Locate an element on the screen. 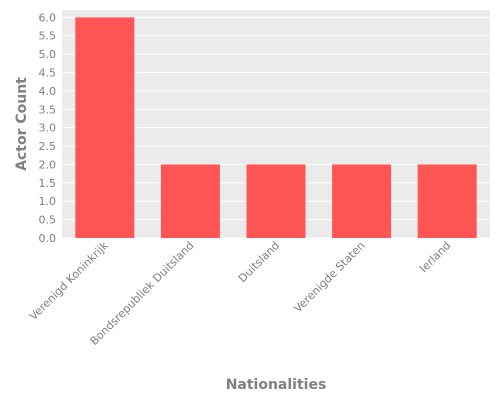 This screenshot has height=400, width=500. y-tick-label: 5.5 is located at coordinates (48, 36).